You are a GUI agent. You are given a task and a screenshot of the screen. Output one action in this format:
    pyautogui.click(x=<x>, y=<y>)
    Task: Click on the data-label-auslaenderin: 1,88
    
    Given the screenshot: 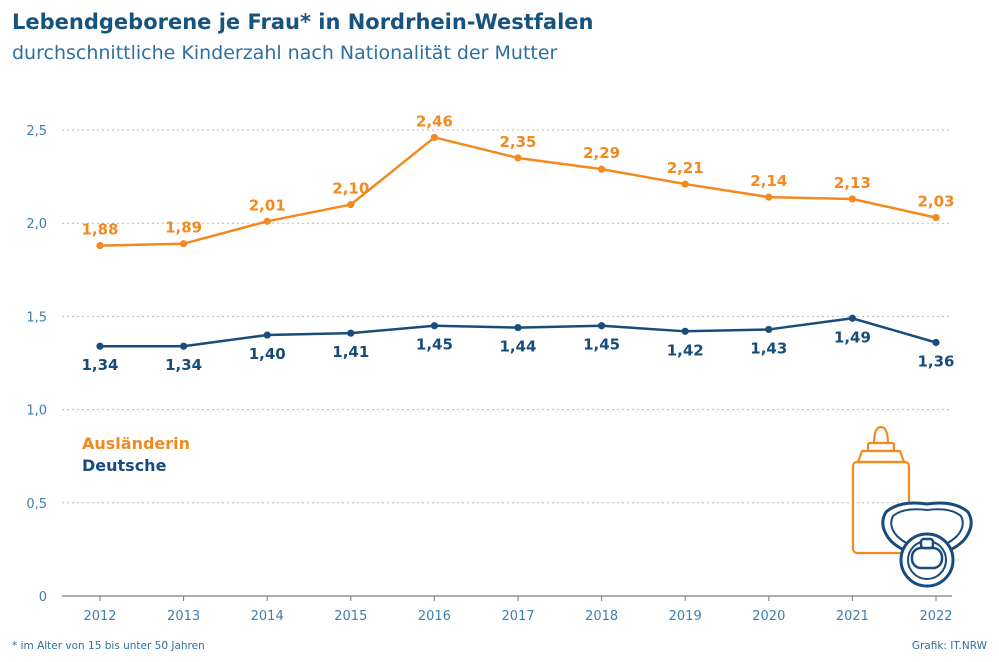 What is the action you would take?
    pyautogui.click(x=99, y=230)
    